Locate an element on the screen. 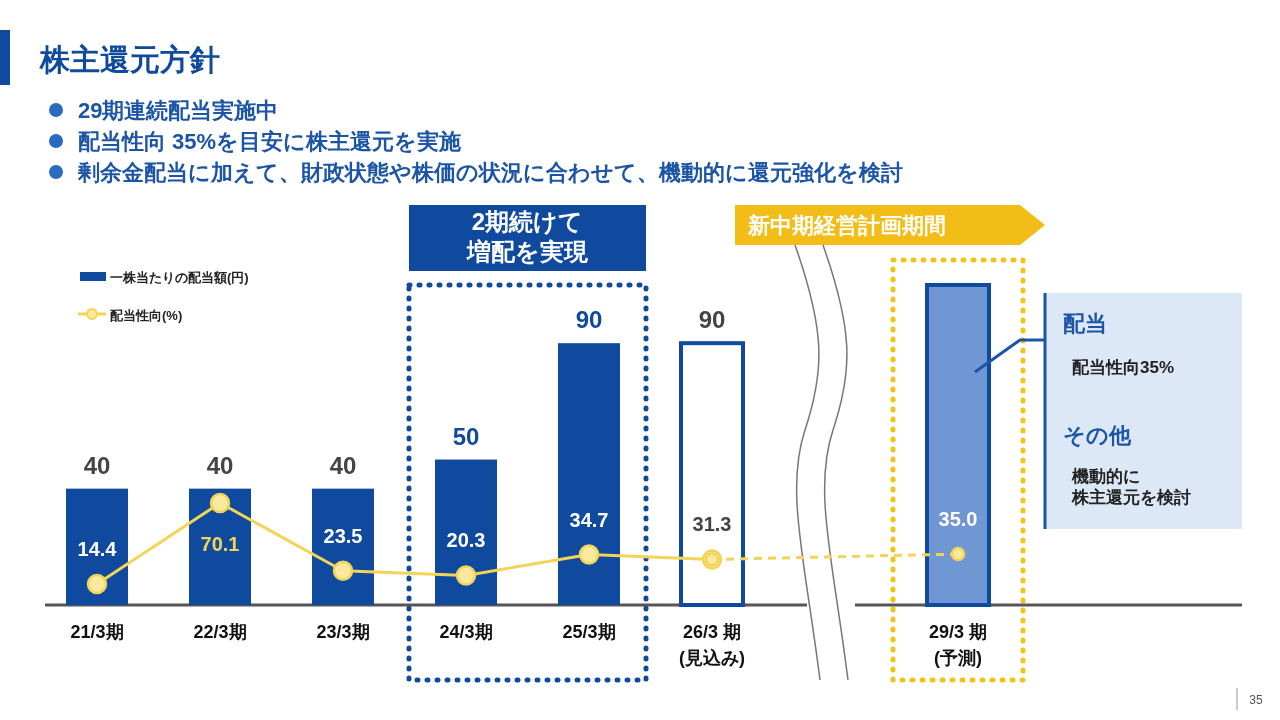  data-label: 70.1 is located at coordinates (220, 544).